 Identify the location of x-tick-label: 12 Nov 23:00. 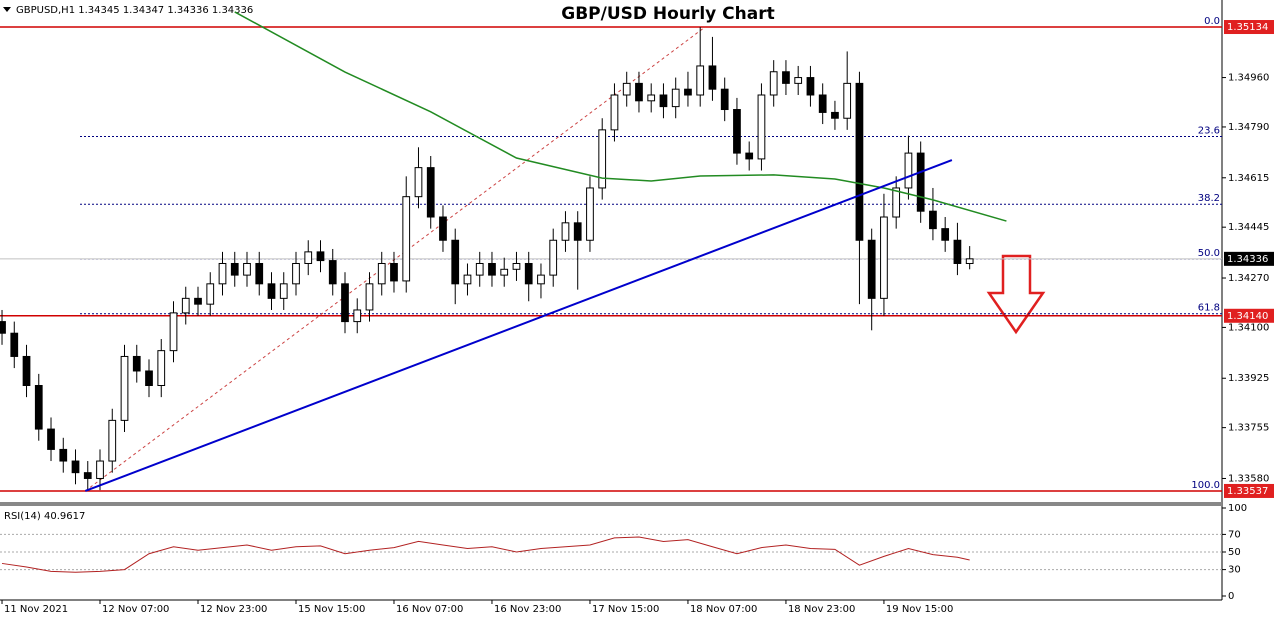
(233, 609).